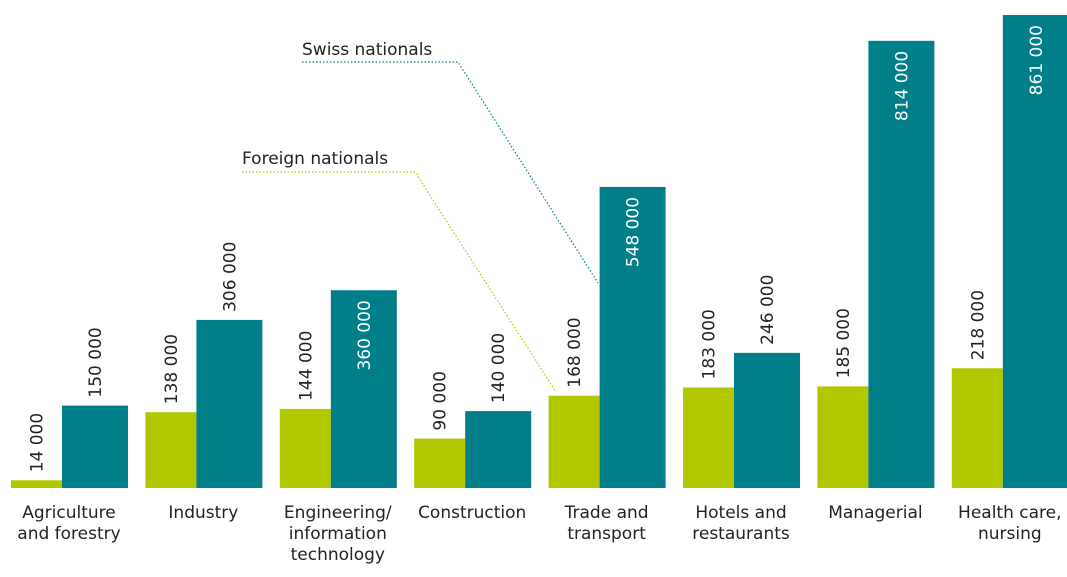 The width and height of the screenshot is (1067, 577). Describe the element at coordinates (367, 50) in the screenshot. I see `legend-label: Swiss nationals` at that location.